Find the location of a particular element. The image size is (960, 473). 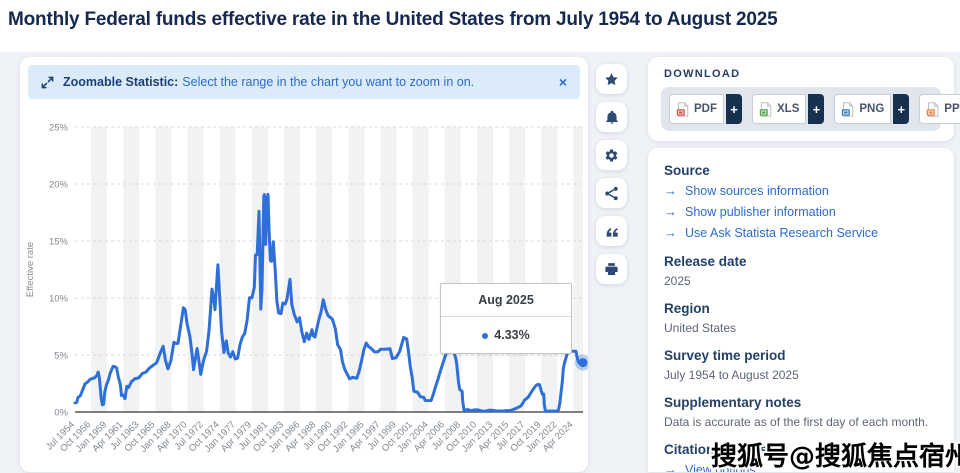

svg-text: 15% is located at coordinates (59, 242).